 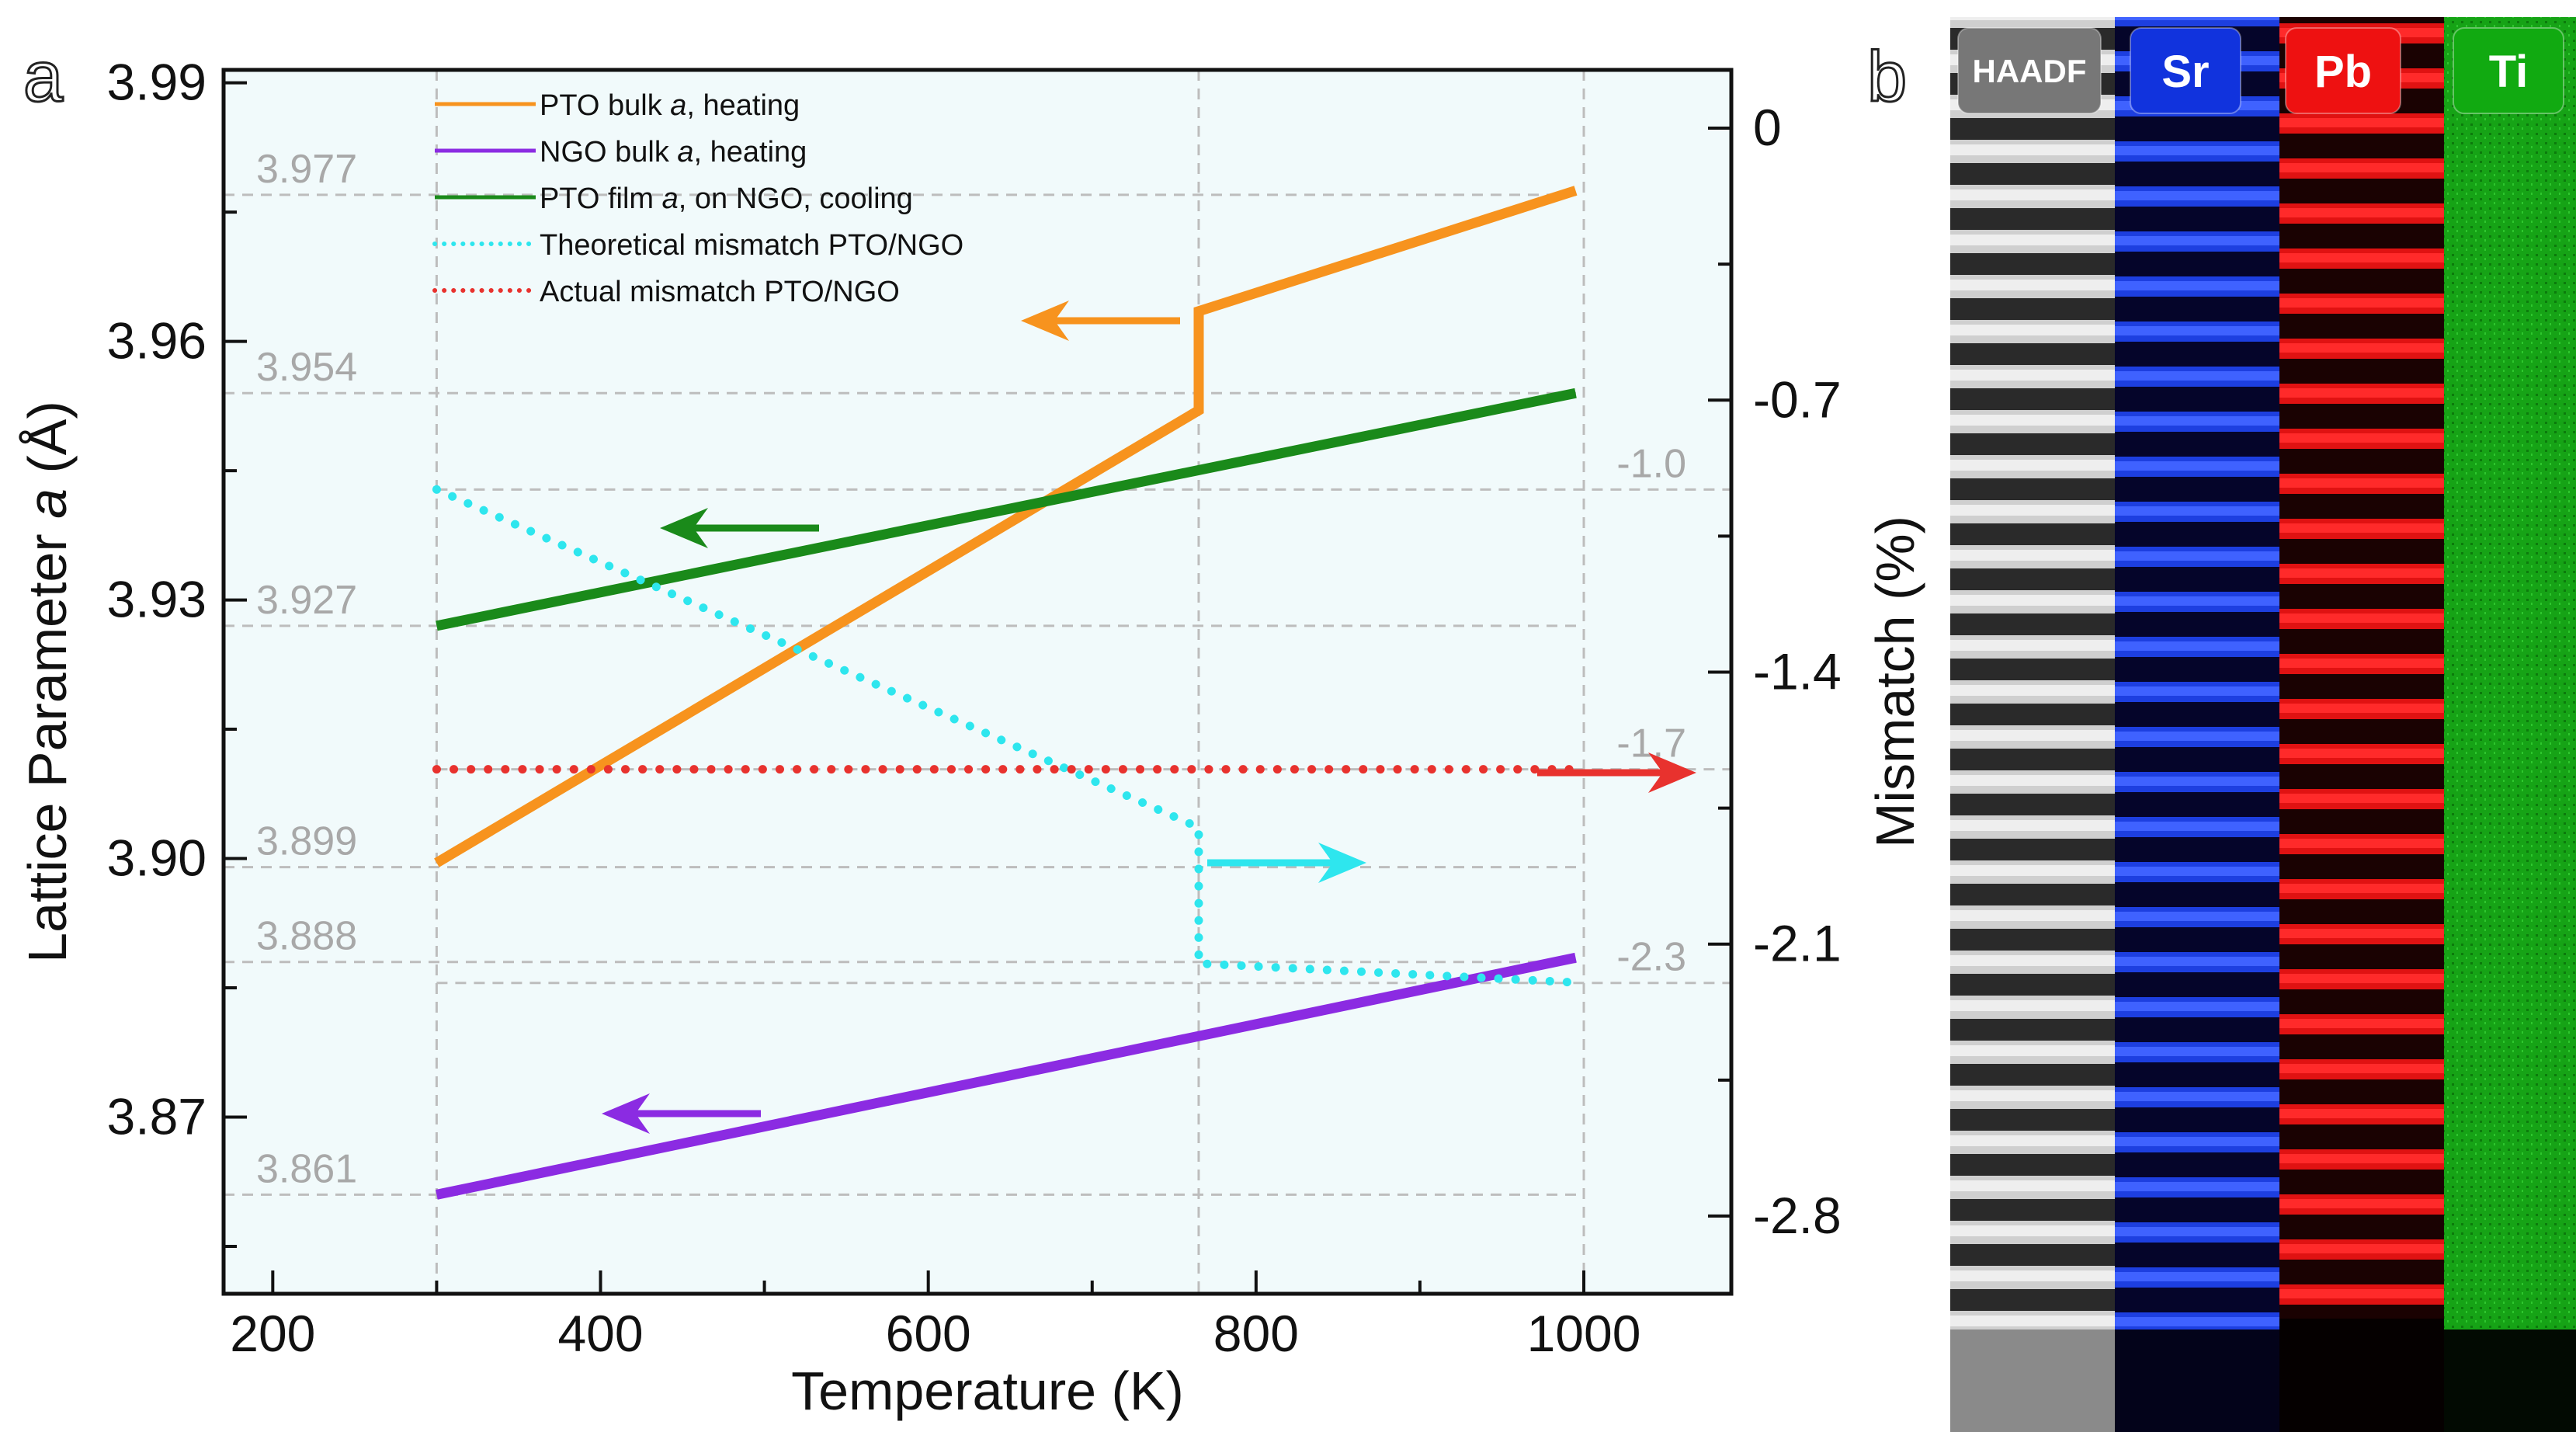 I want to click on legend-label-0-part-1: a, so click(x=678, y=105).